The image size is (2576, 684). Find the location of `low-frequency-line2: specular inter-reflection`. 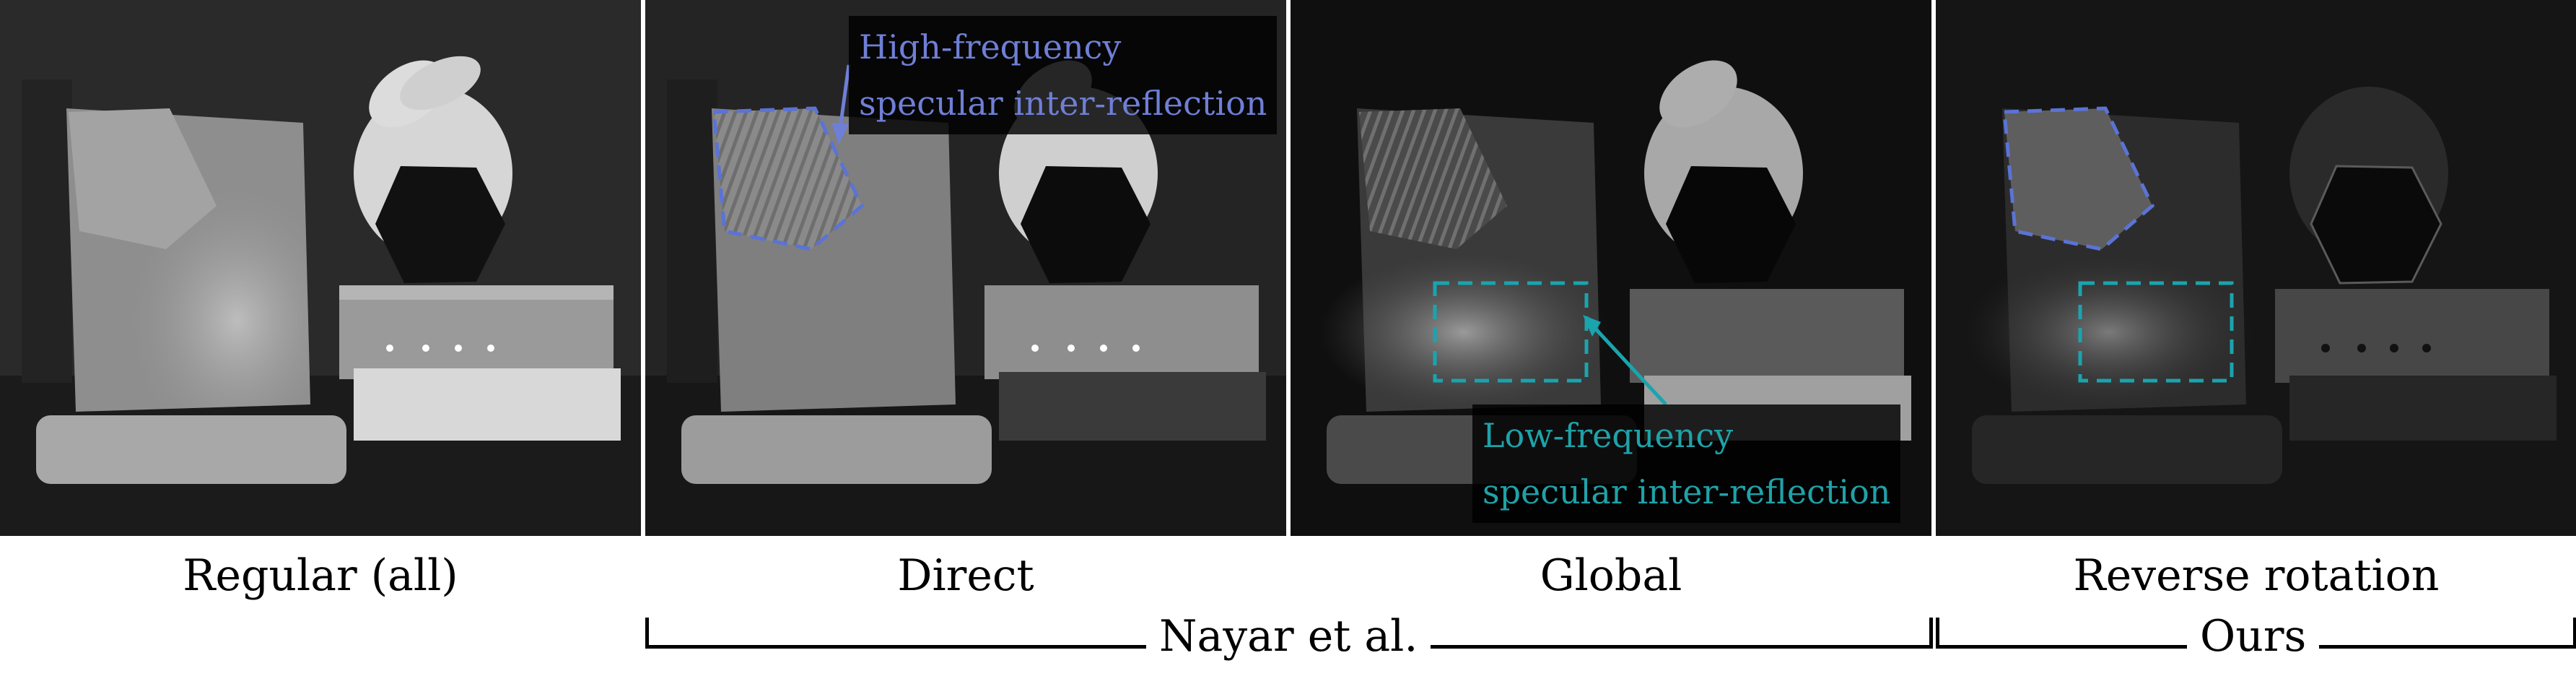

low-frequency-line2: specular inter-reflection is located at coordinates (1687, 491).